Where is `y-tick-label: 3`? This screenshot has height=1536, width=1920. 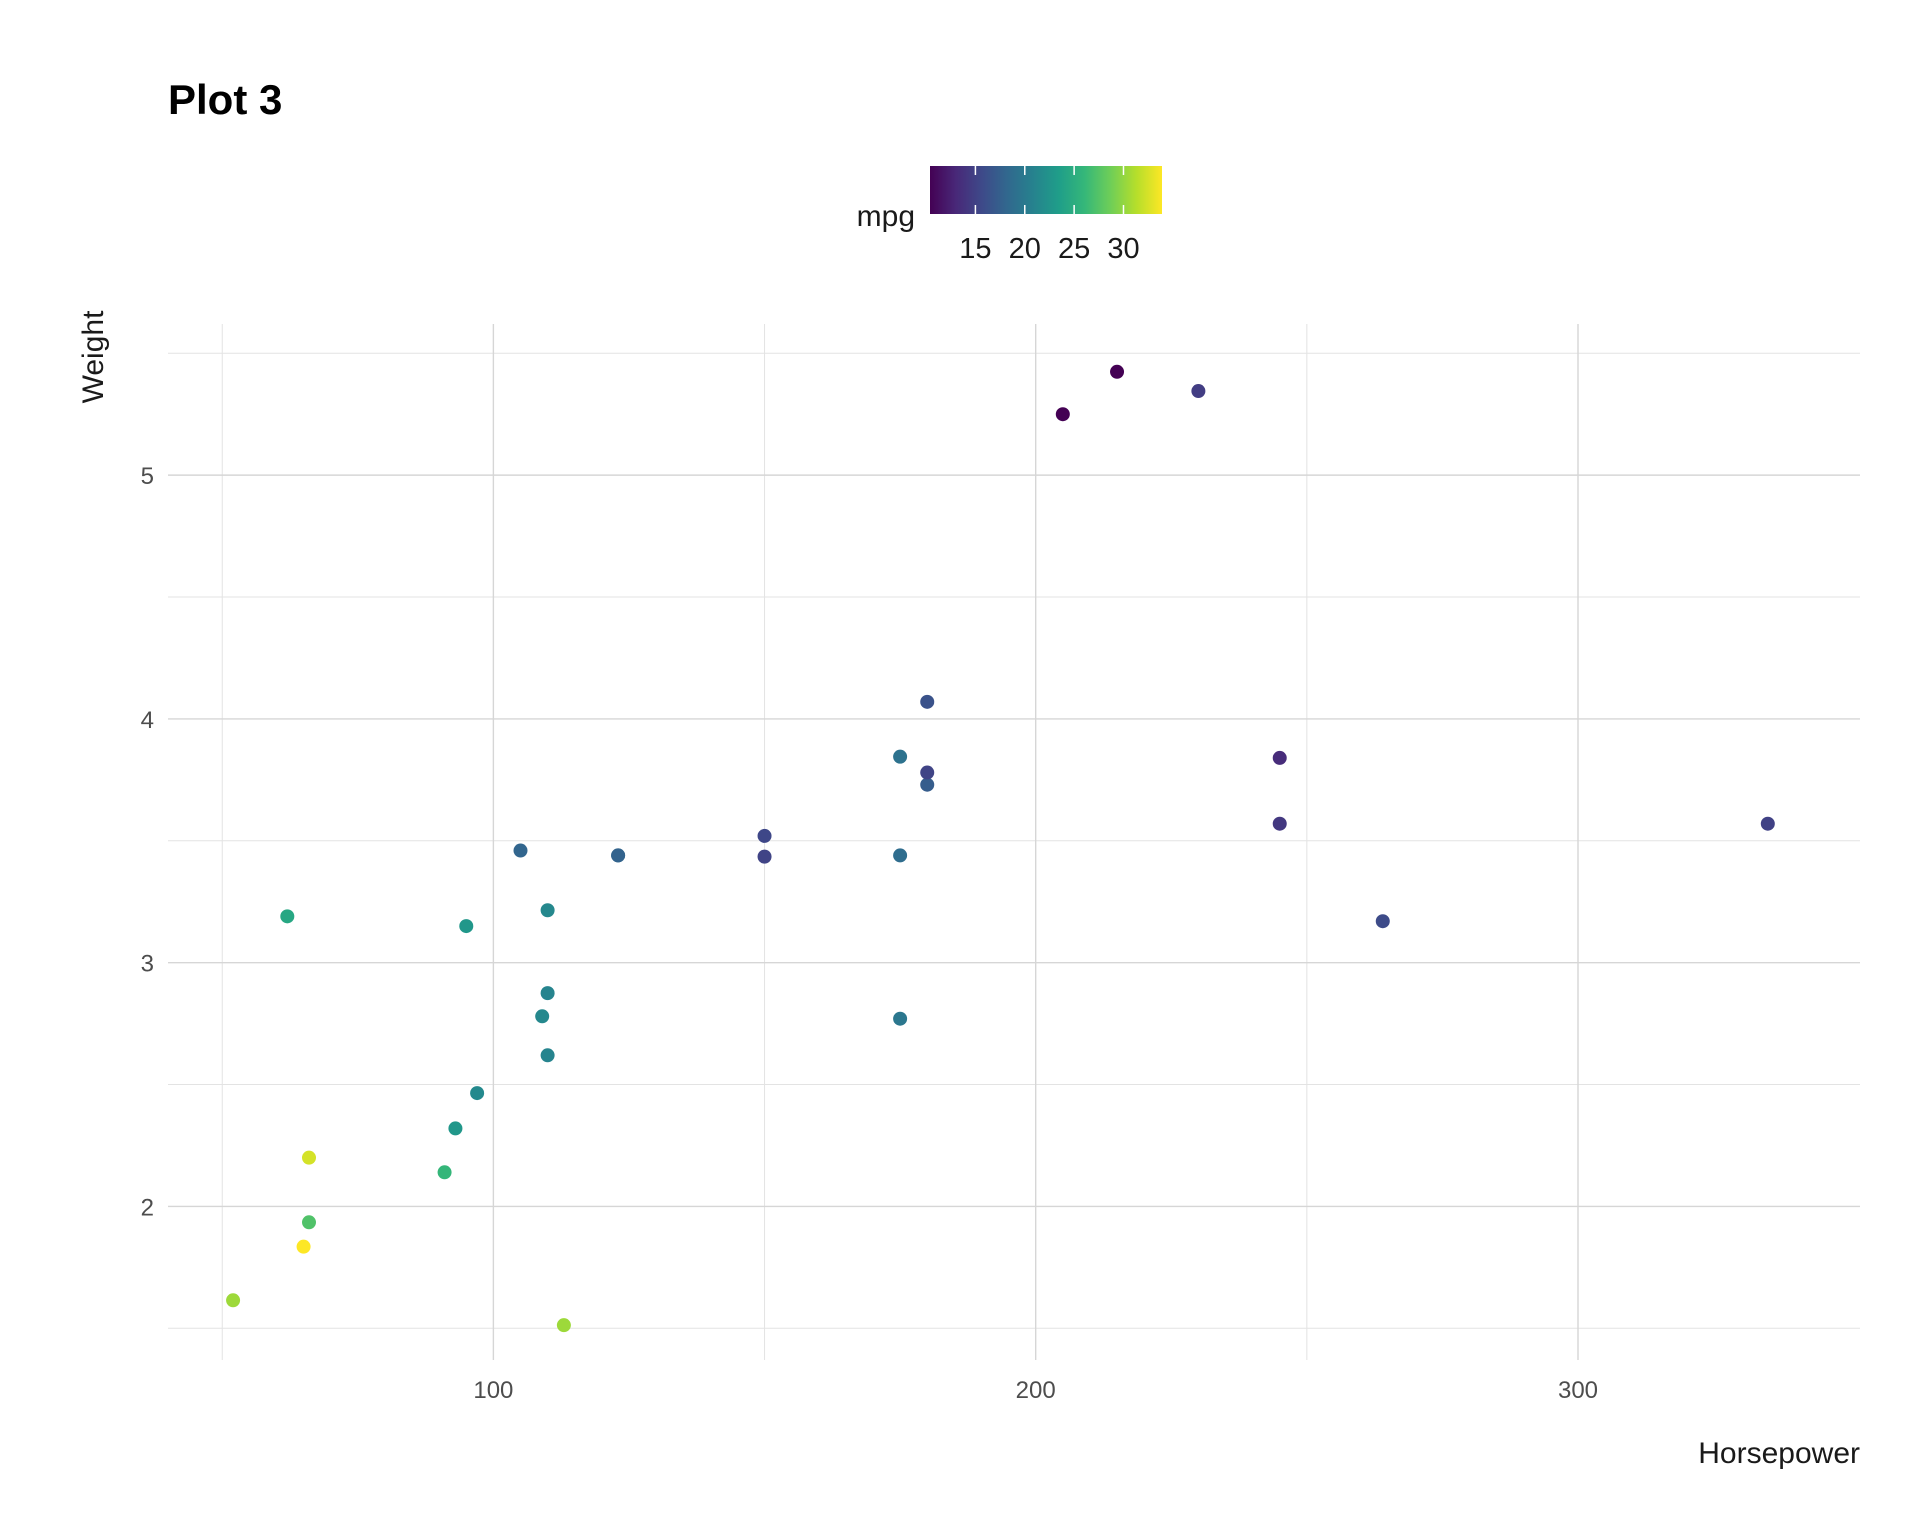
y-tick-label: 3 is located at coordinates (147, 964).